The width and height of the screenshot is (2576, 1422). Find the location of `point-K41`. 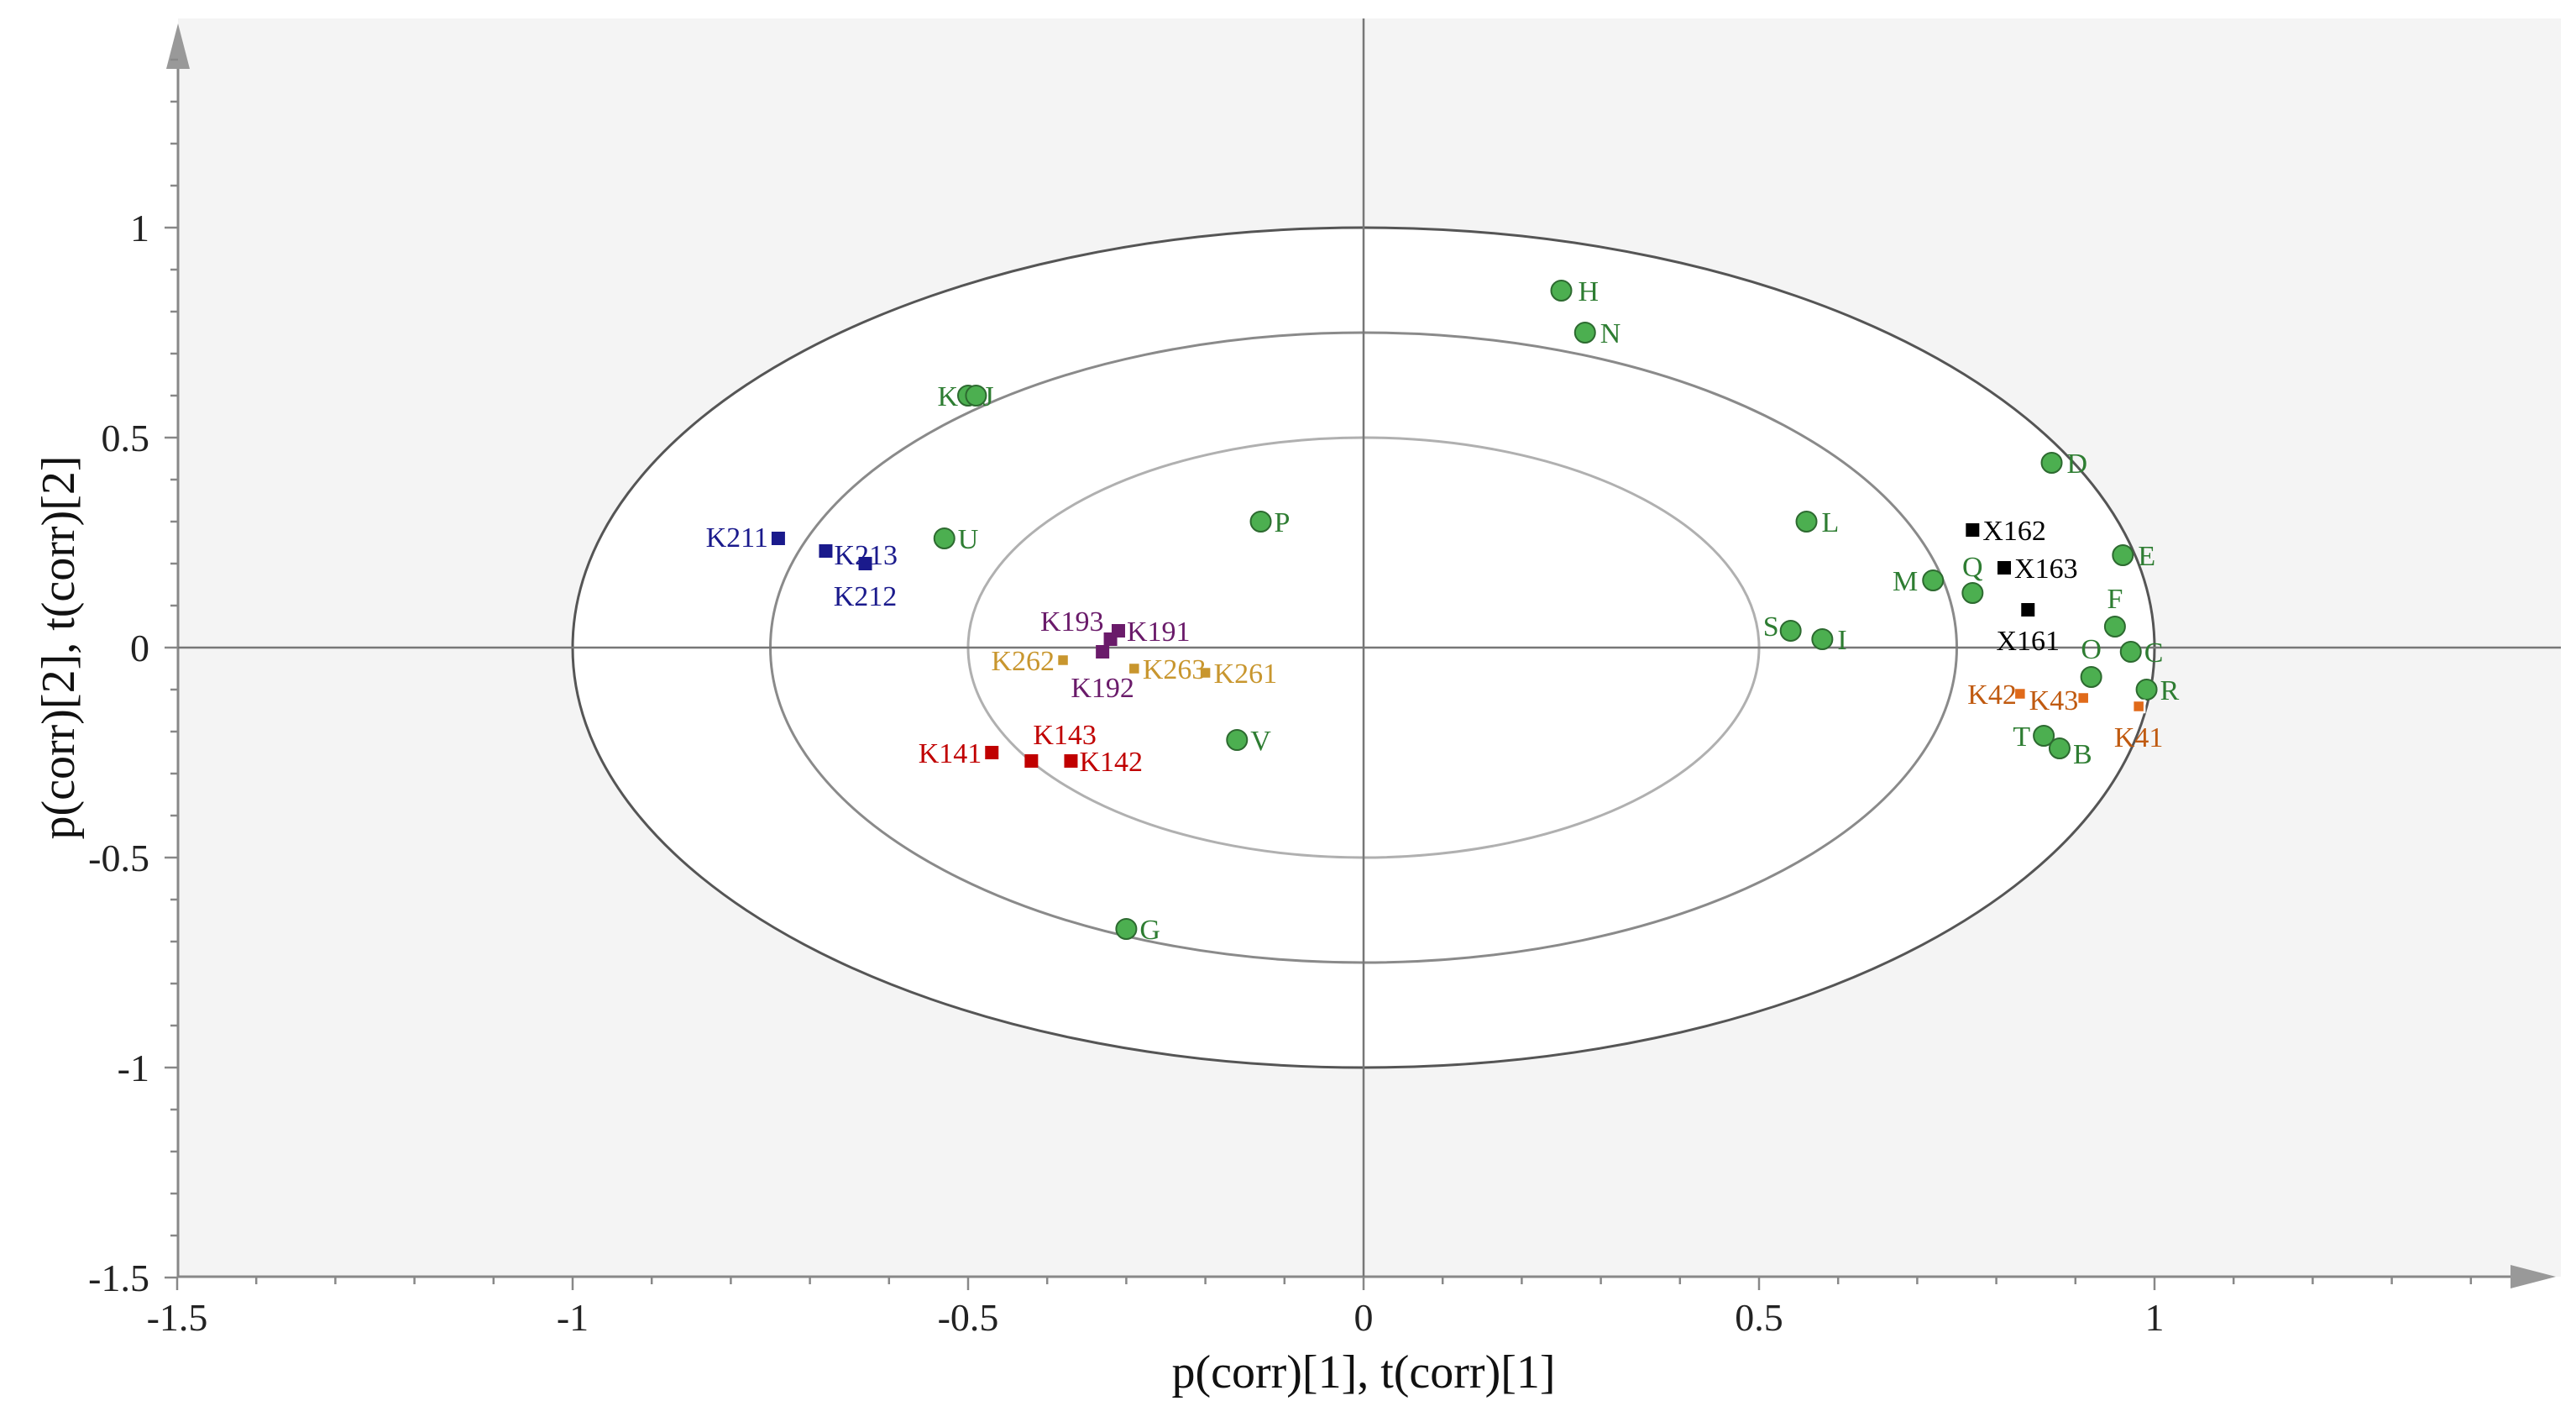

point-K41 is located at coordinates (2138, 706).